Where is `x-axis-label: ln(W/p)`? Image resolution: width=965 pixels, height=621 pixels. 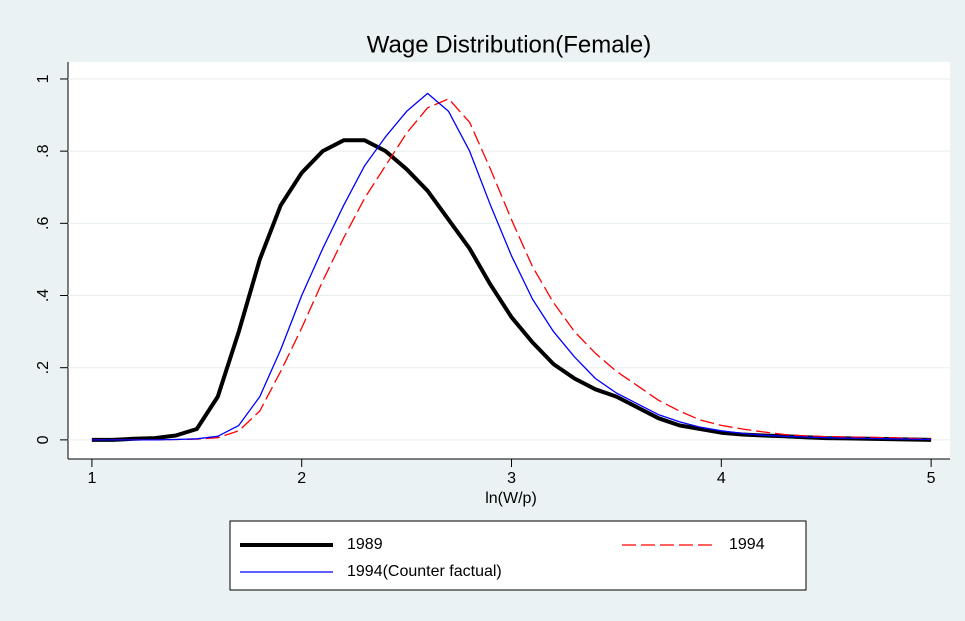
x-axis-label: ln(W/p) is located at coordinates (511, 498).